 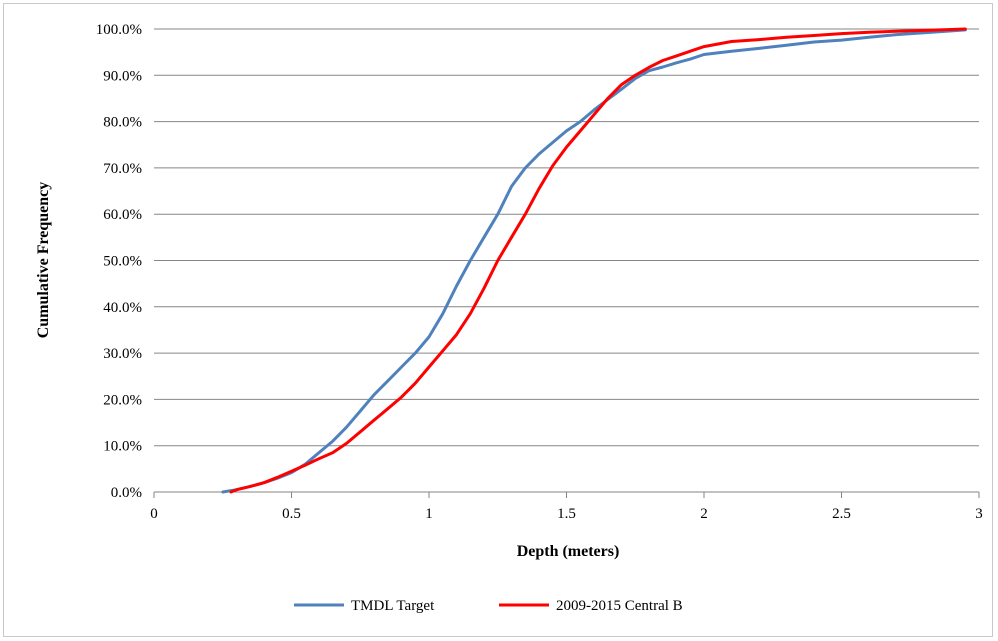 What do you see at coordinates (429, 514) in the screenshot?
I see `x-tick-label: 1` at bounding box center [429, 514].